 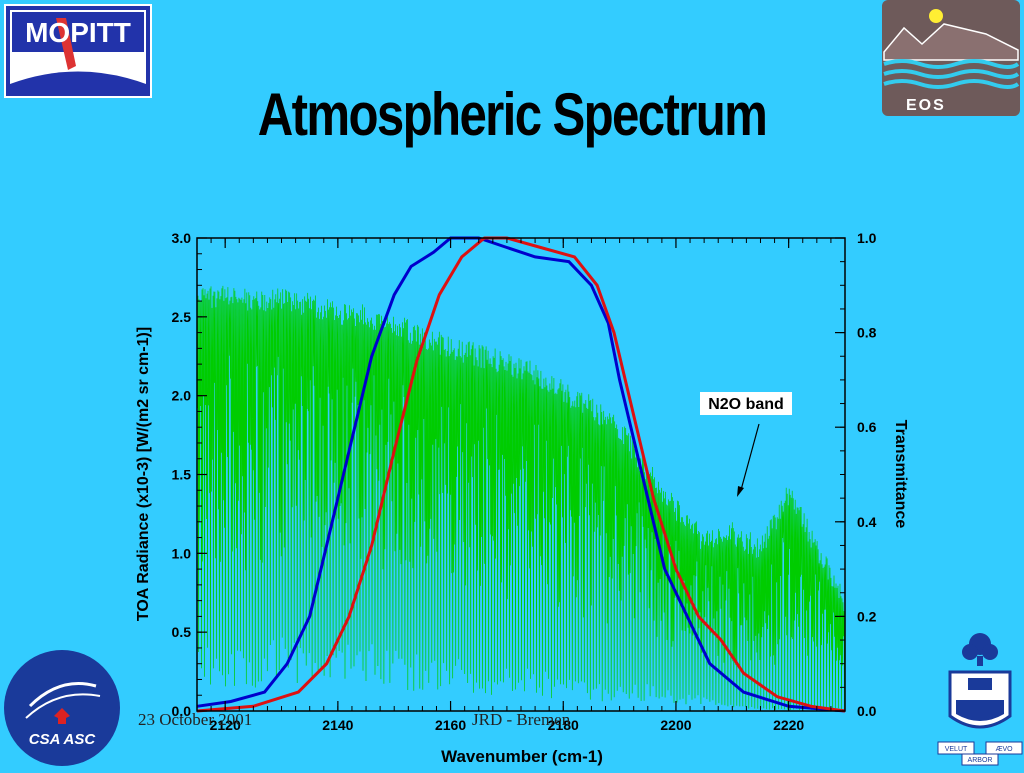 What do you see at coordinates (337, 725) in the screenshot?
I see `x-tick-label: 2140` at bounding box center [337, 725].